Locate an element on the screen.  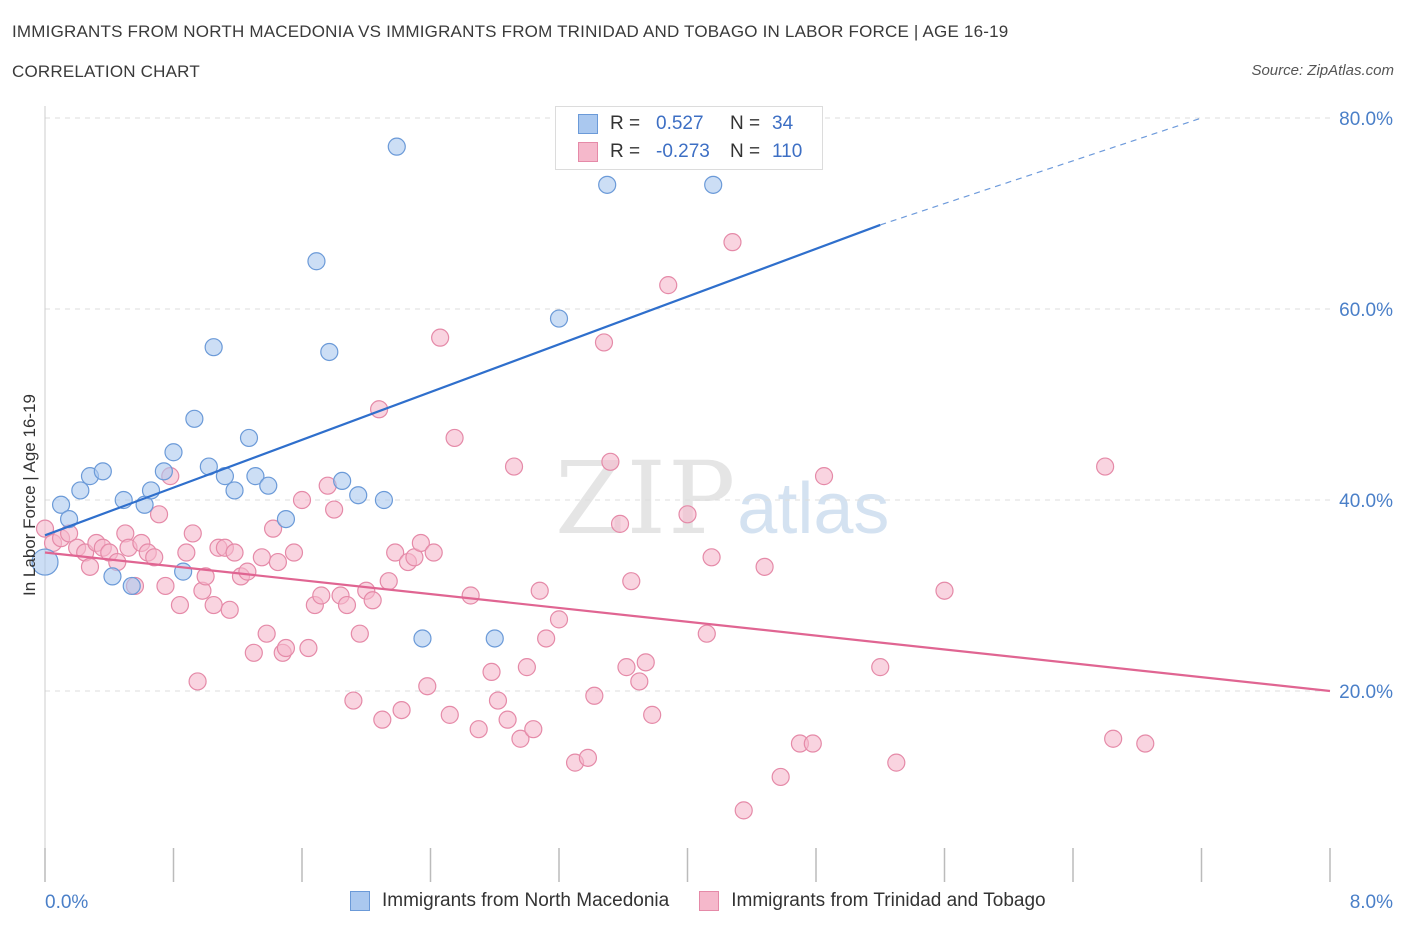
r-value-trinidad: -0.273 is located at coordinates (683, 151).